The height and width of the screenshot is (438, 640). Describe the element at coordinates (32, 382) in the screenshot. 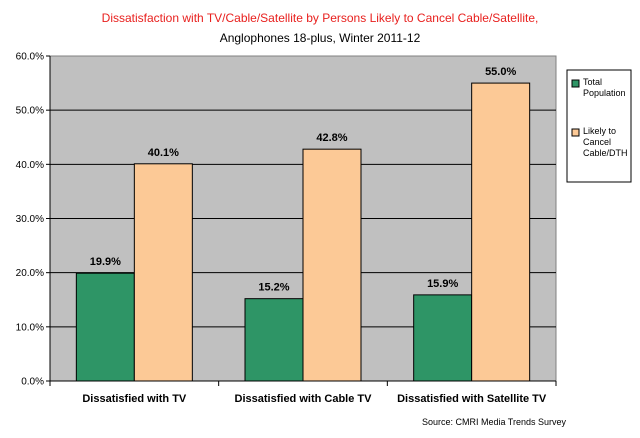

I see `y-tick-label: 0.0%` at that location.